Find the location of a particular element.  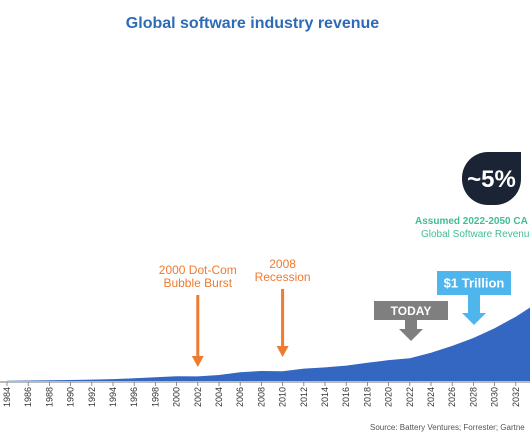

x-tick-label-2018: 2018 is located at coordinates (367, 397).